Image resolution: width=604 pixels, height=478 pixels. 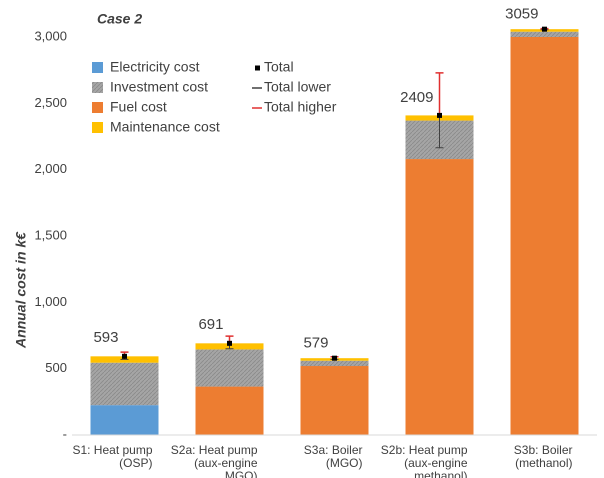 What do you see at coordinates (50, 102) in the screenshot?
I see `y-tick-label: 2,500` at bounding box center [50, 102].